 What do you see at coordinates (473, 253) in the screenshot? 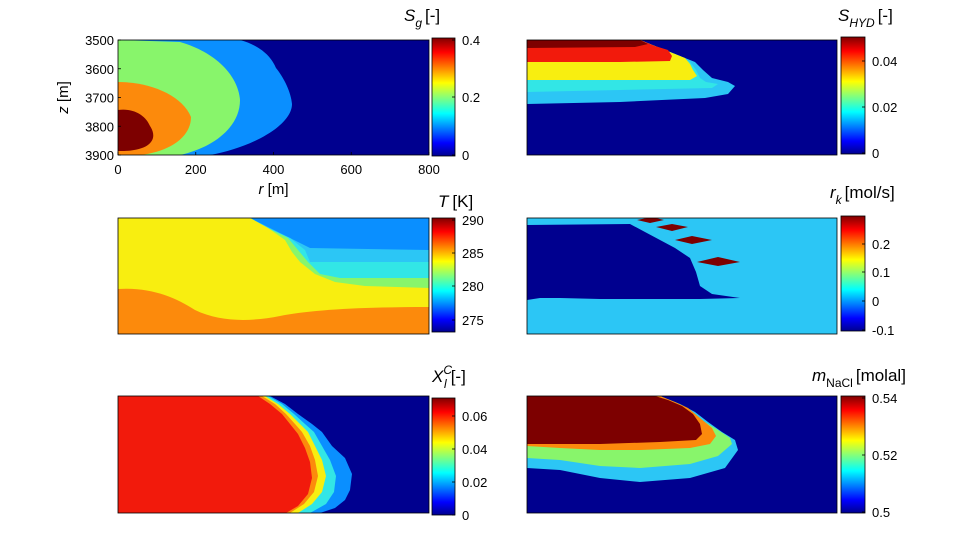
I see `colorbar-tick-label: 285` at bounding box center [473, 253].